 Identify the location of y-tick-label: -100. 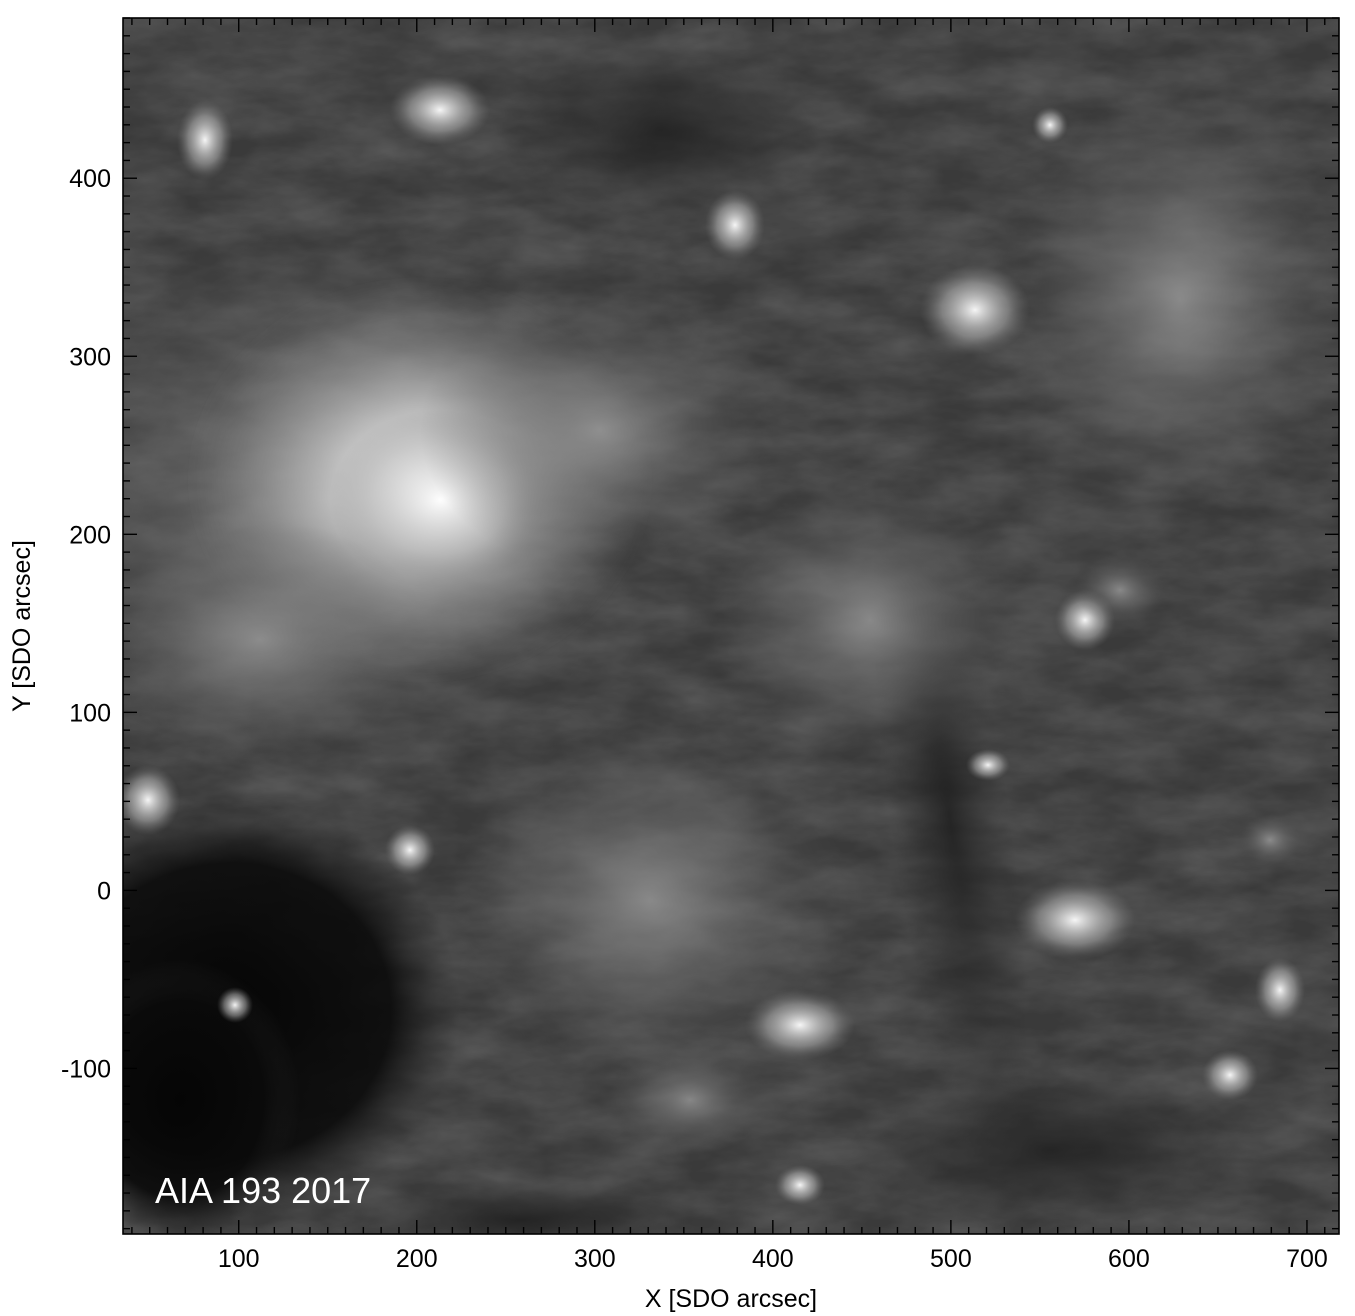
(86, 1069).